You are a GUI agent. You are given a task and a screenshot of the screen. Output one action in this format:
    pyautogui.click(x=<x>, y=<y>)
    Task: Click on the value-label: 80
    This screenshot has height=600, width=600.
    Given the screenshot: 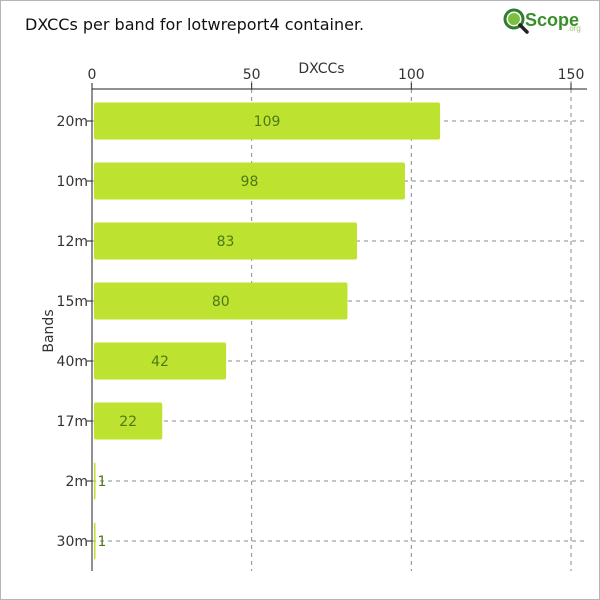 What is the action you would take?
    pyautogui.click(x=221, y=302)
    